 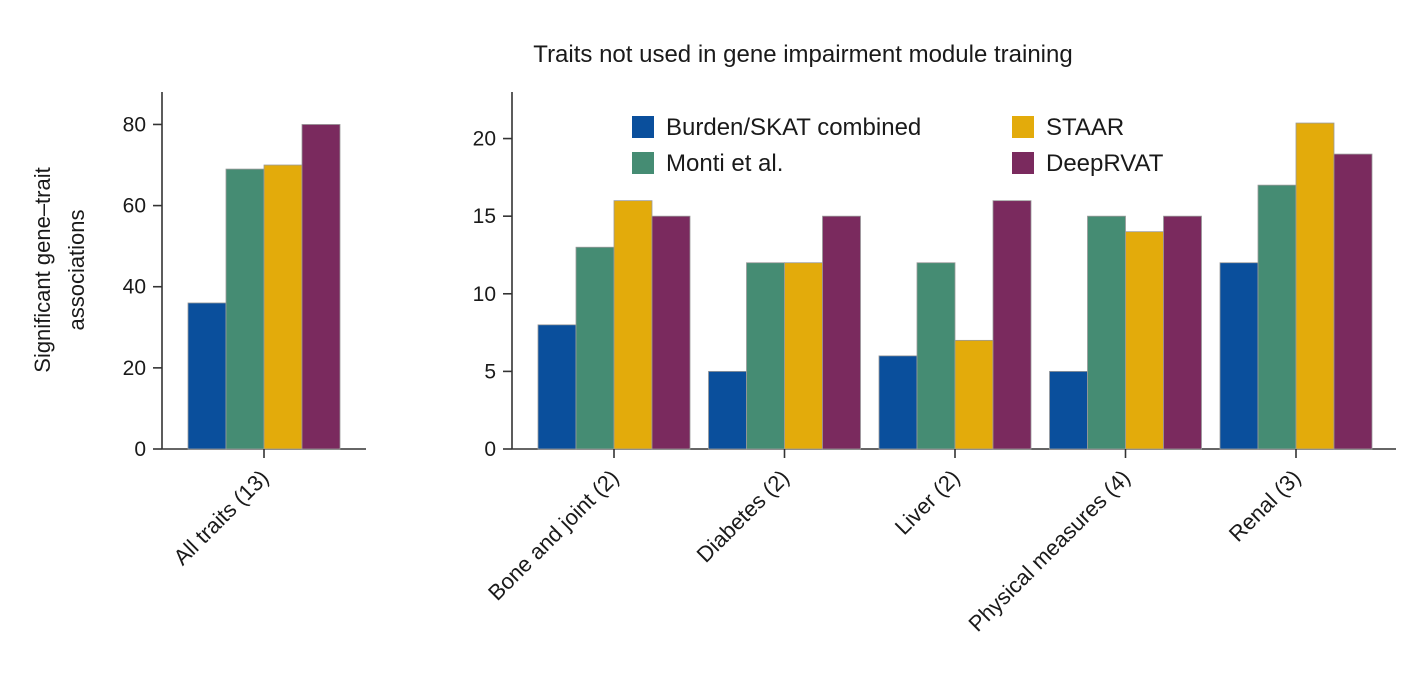 What do you see at coordinates (134, 206) in the screenshot?
I see `y-tick-label: 60` at bounding box center [134, 206].